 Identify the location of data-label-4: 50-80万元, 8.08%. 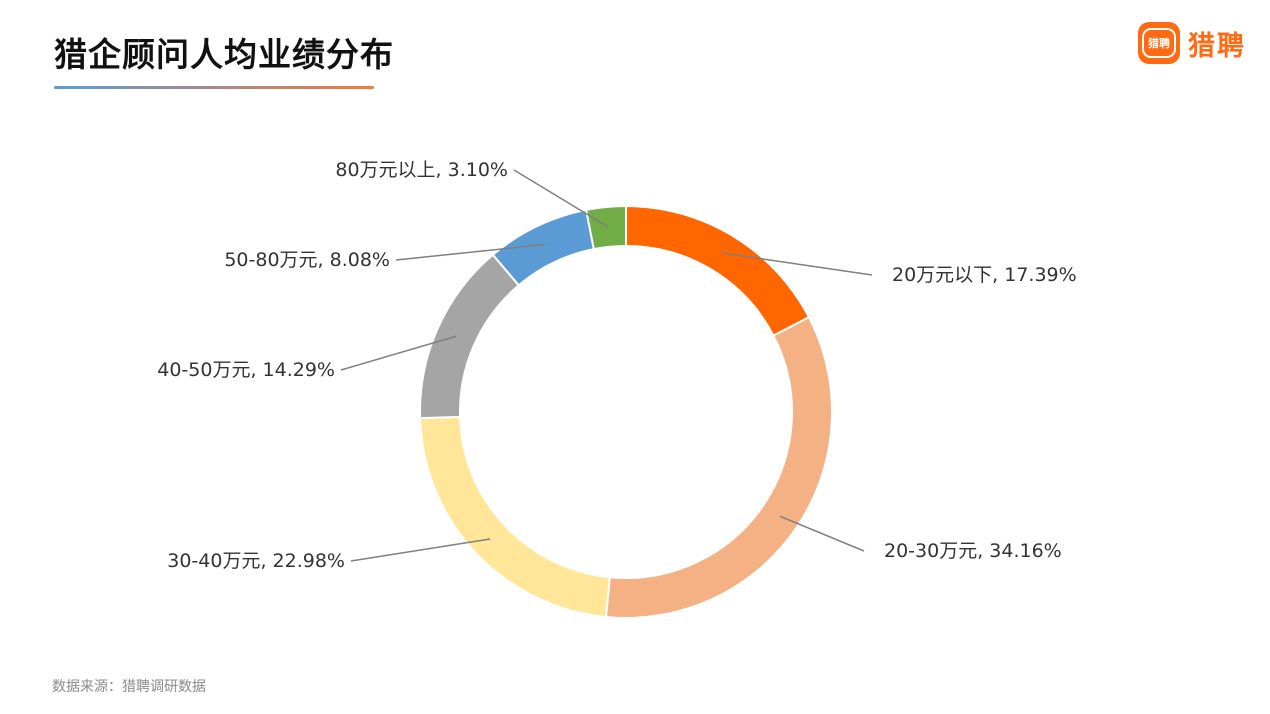
(307, 260).